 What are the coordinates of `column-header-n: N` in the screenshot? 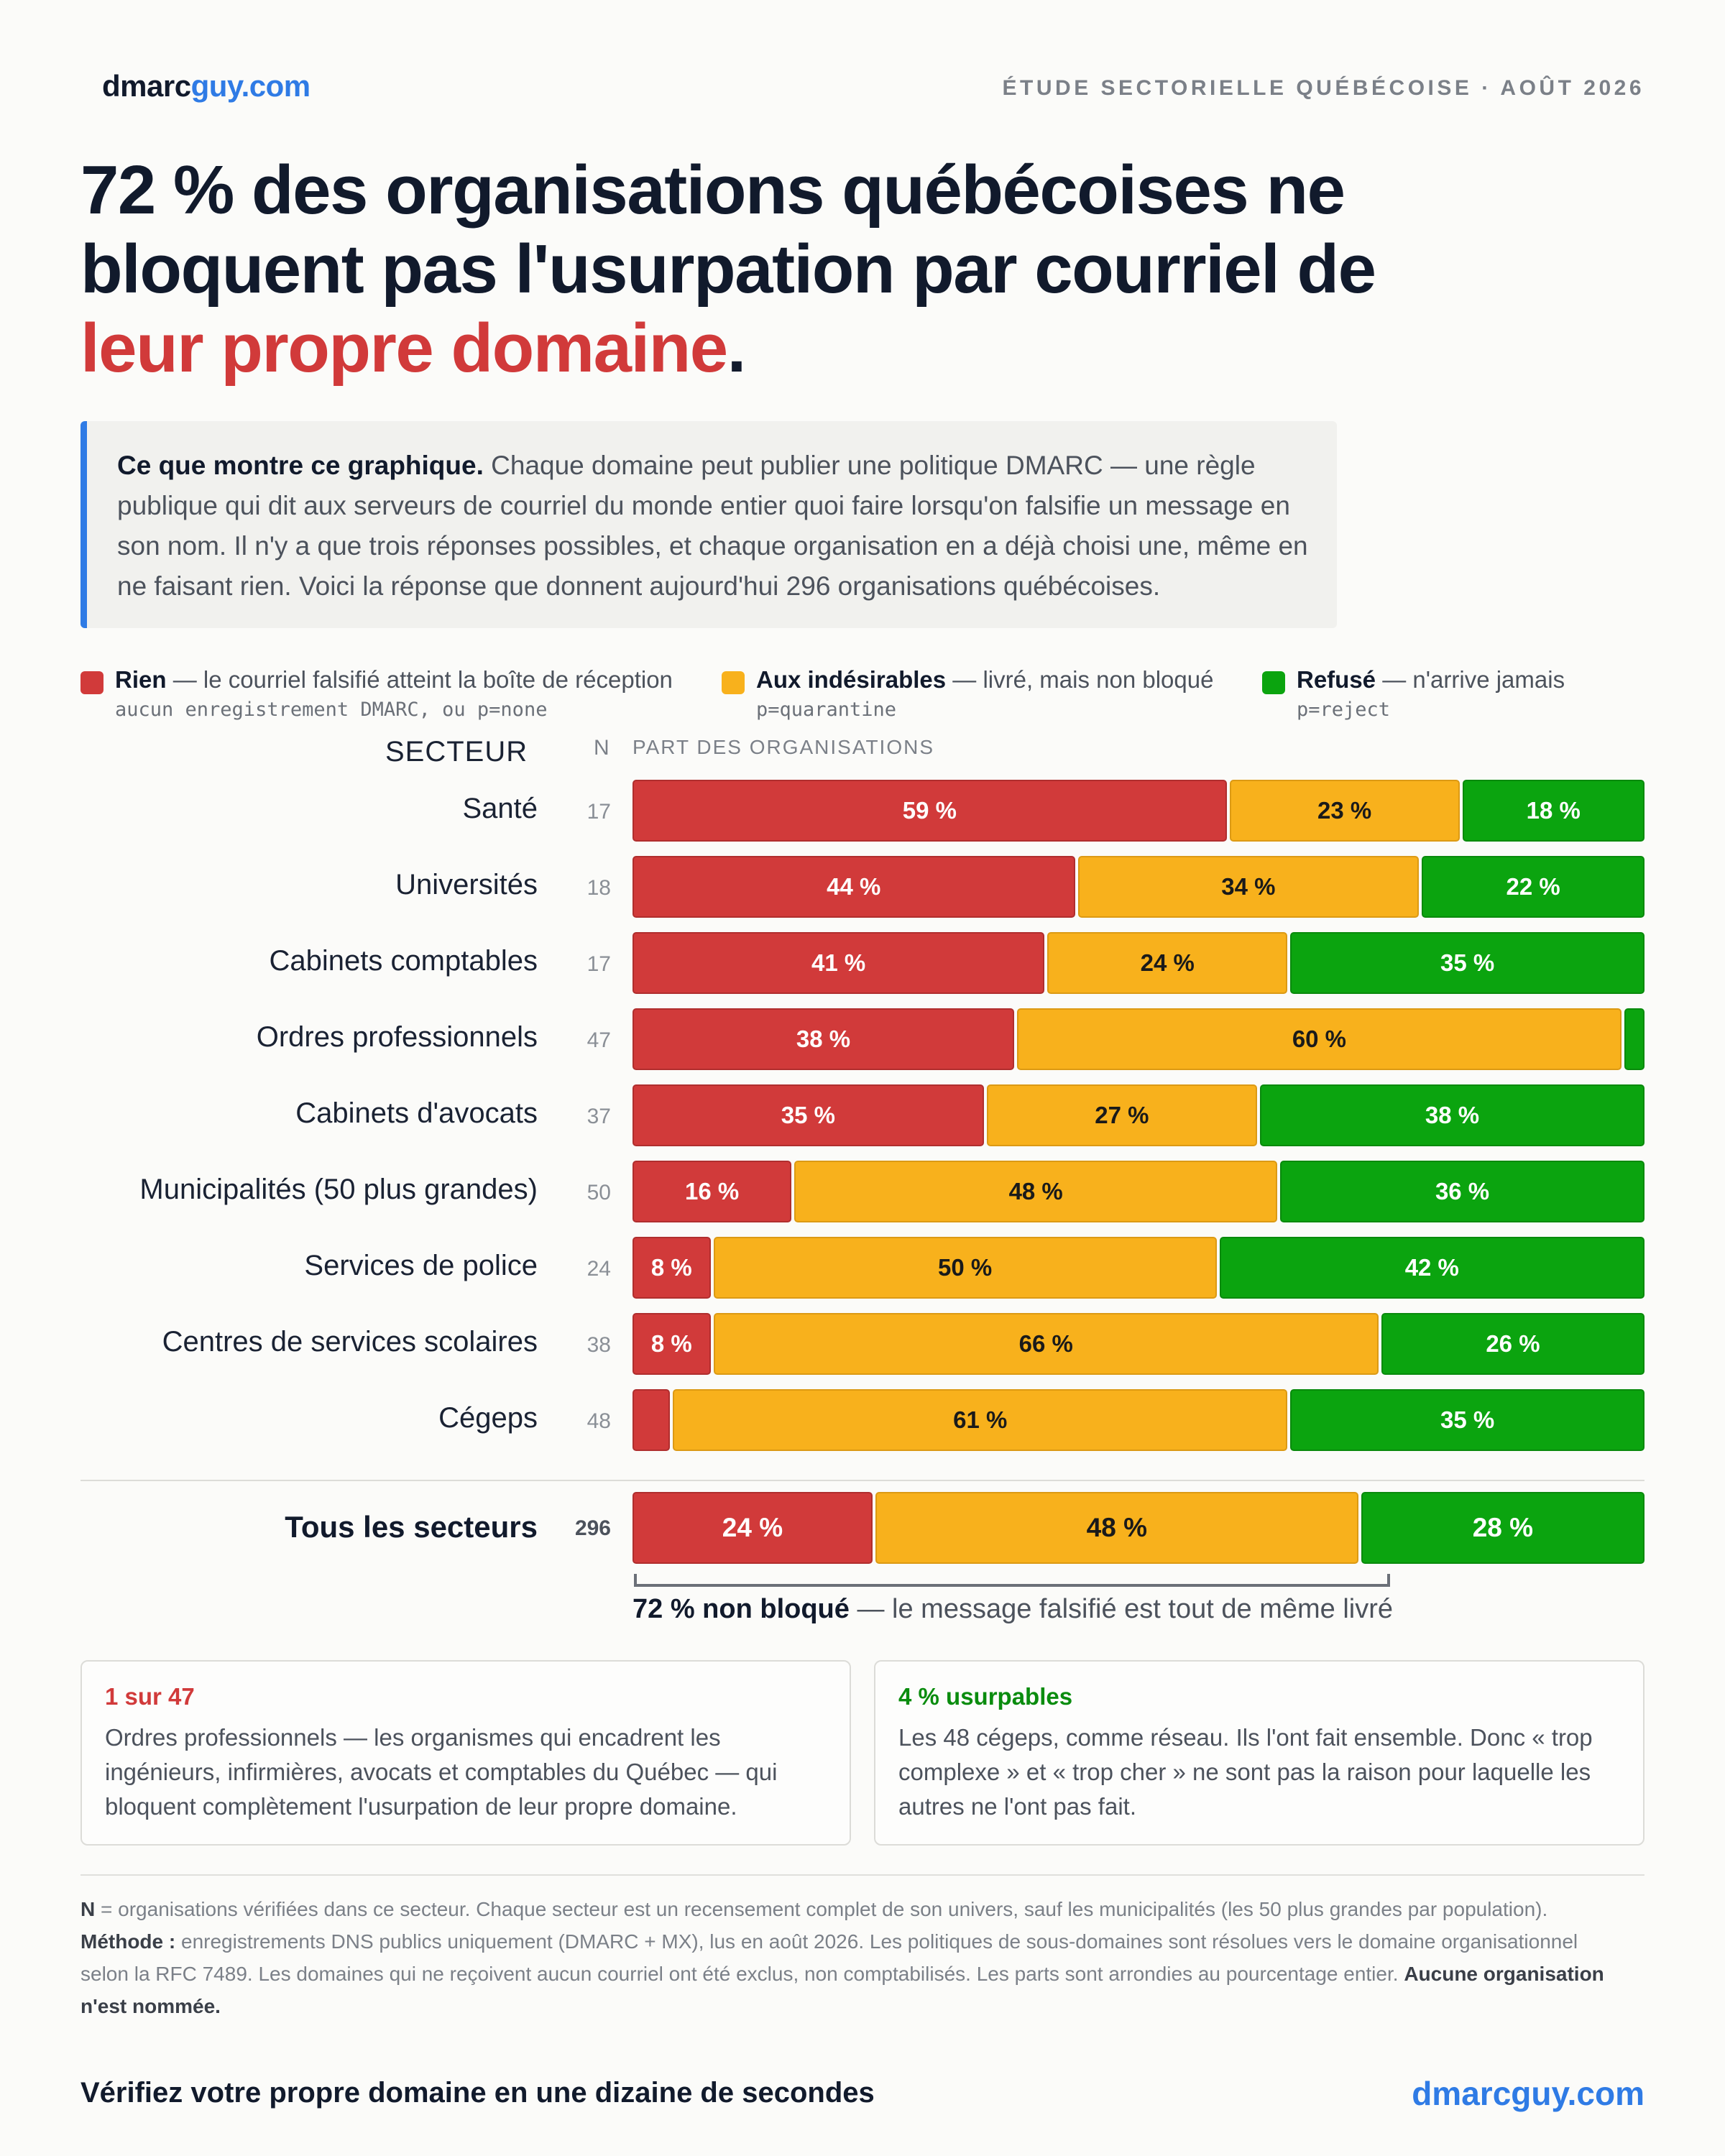 It's located at (602, 748).